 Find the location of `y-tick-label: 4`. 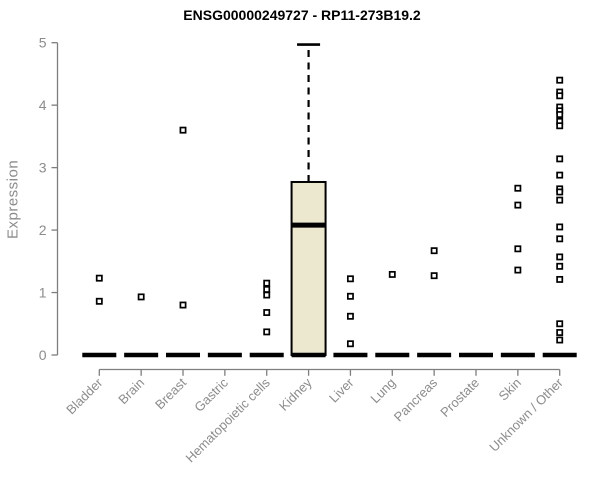

y-tick-label: 4 is located at coordinates (43, 105).